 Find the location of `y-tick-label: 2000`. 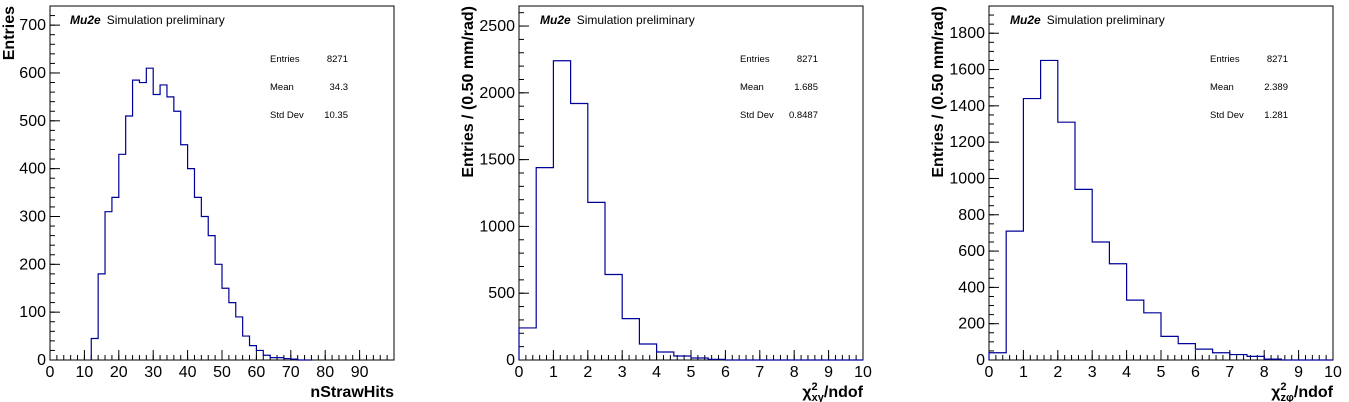

y-tick-label: 2000 is located at coordinates (497, 93).